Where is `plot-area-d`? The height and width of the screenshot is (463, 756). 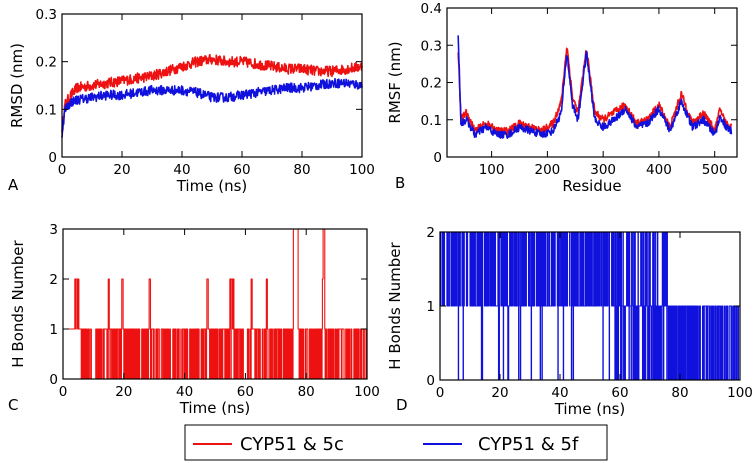 plot-area-d is located at coordinates (590, 306).